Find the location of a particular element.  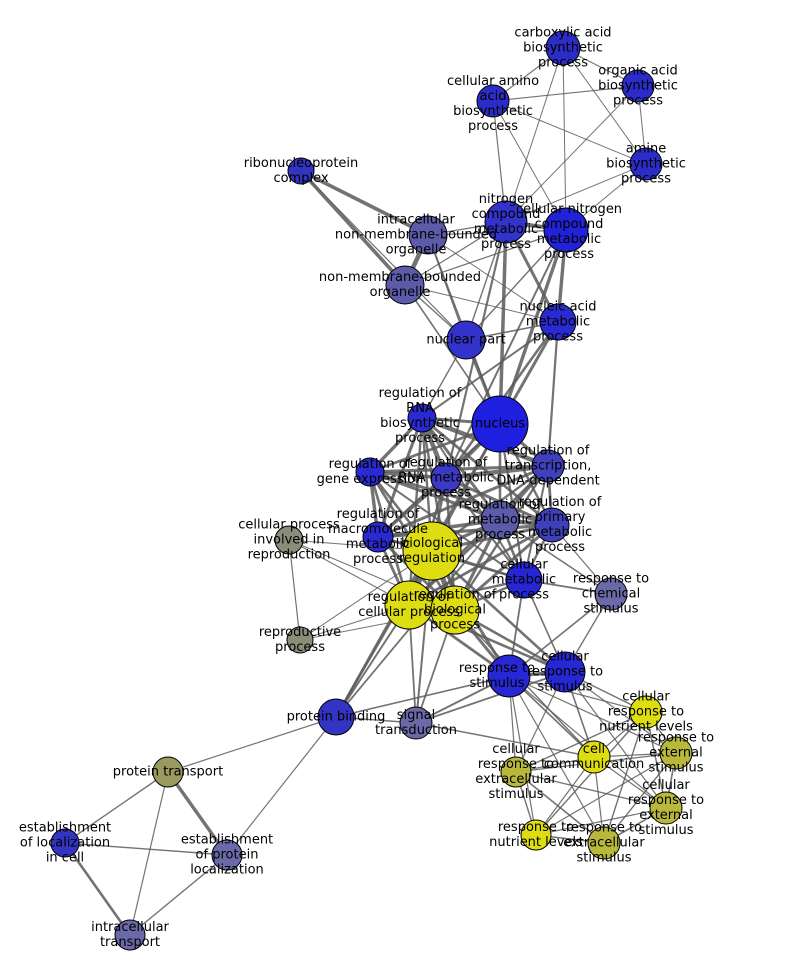

graph-node-cellular-nitrogen-compound-metabolic-process is located at coordinates (566, 230).